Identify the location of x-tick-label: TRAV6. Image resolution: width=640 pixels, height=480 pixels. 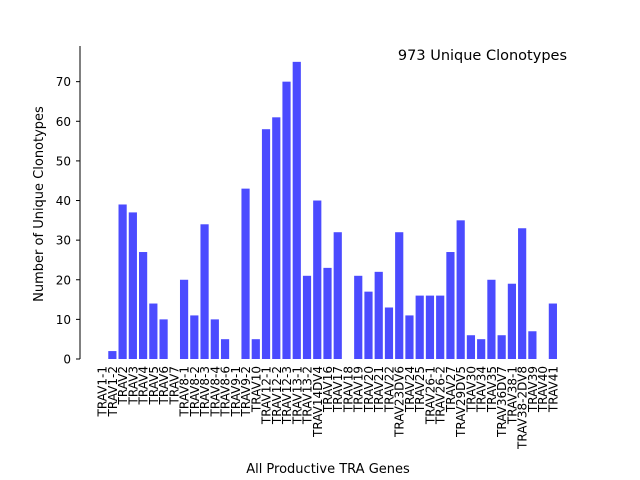
(164, 385).